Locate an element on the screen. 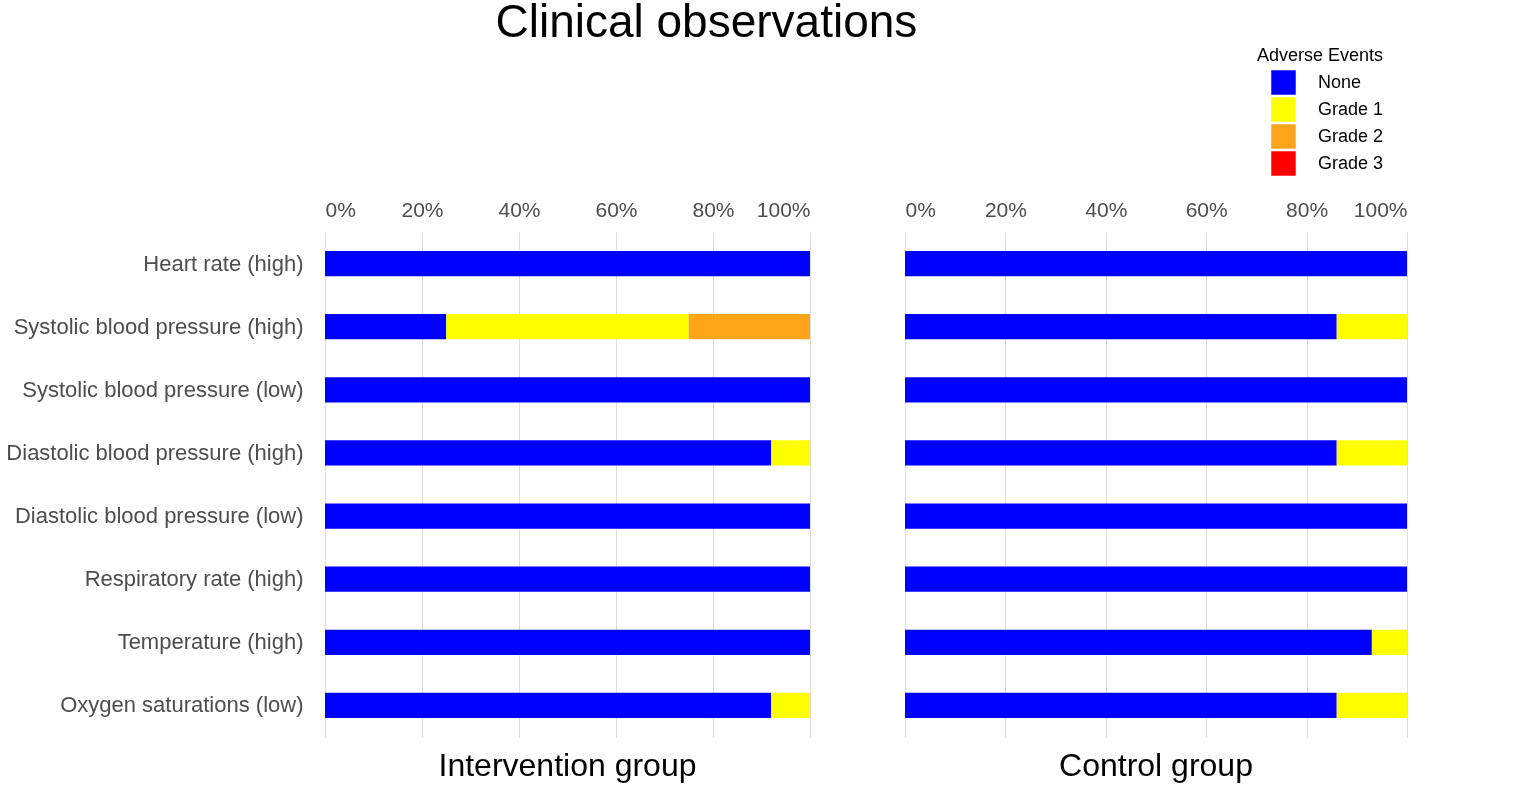  legend-label: Grade 3 is located at coordinates (1351, 162).